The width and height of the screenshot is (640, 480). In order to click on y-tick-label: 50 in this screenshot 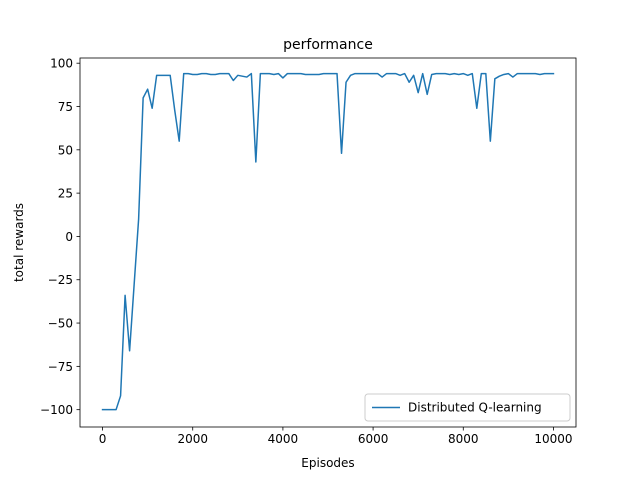, I will do `click(65, 150)`.